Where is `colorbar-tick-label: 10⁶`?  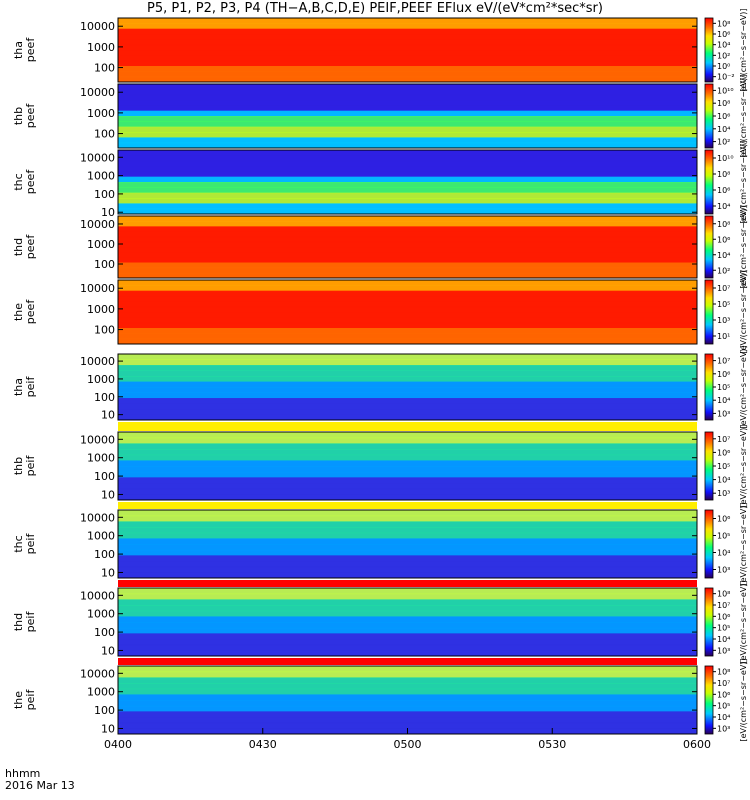 colorbar-tick-label: 10⁶ is located at coordinates (723, 190).